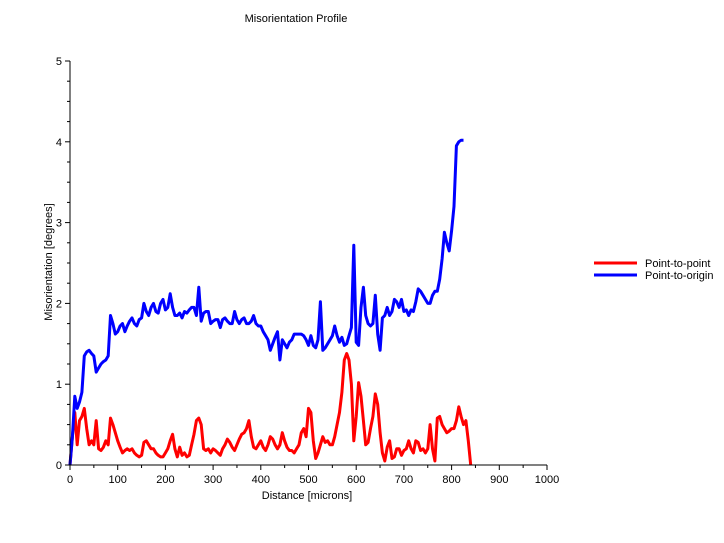 The width and height of the screenshot is (724, 543). I want to click on chart-title: Misorientation Profile, so click(296, 19).